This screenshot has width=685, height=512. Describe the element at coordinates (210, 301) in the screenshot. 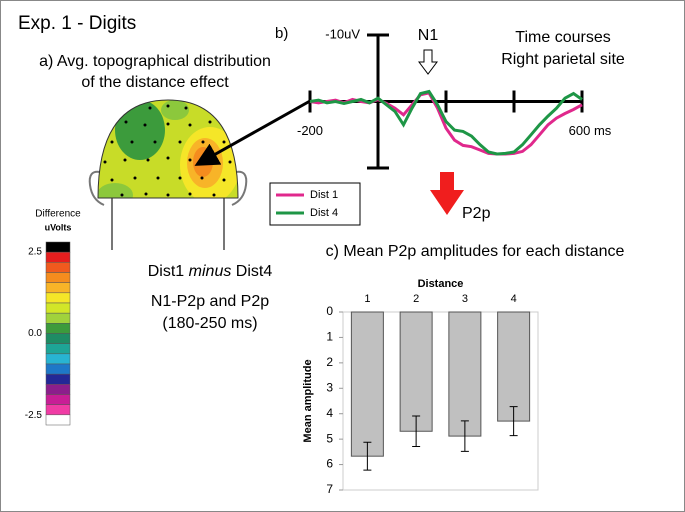

I see `window-label: N1-P2p and P2p` at that location.